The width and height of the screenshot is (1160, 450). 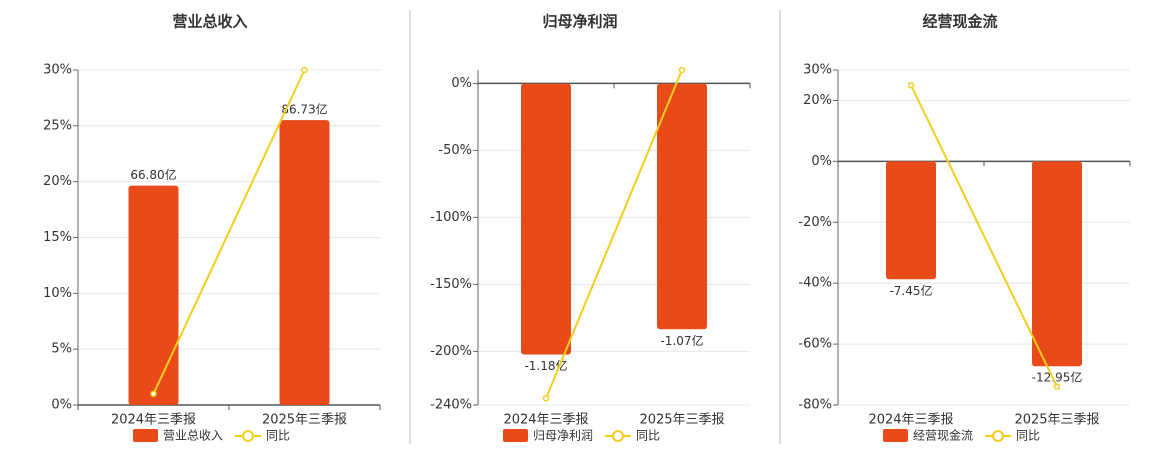 What do you see at coordinates (579, 22) in the screenshot?
I see `chart-title: 归母净利润` at bounding box center [579, 22].